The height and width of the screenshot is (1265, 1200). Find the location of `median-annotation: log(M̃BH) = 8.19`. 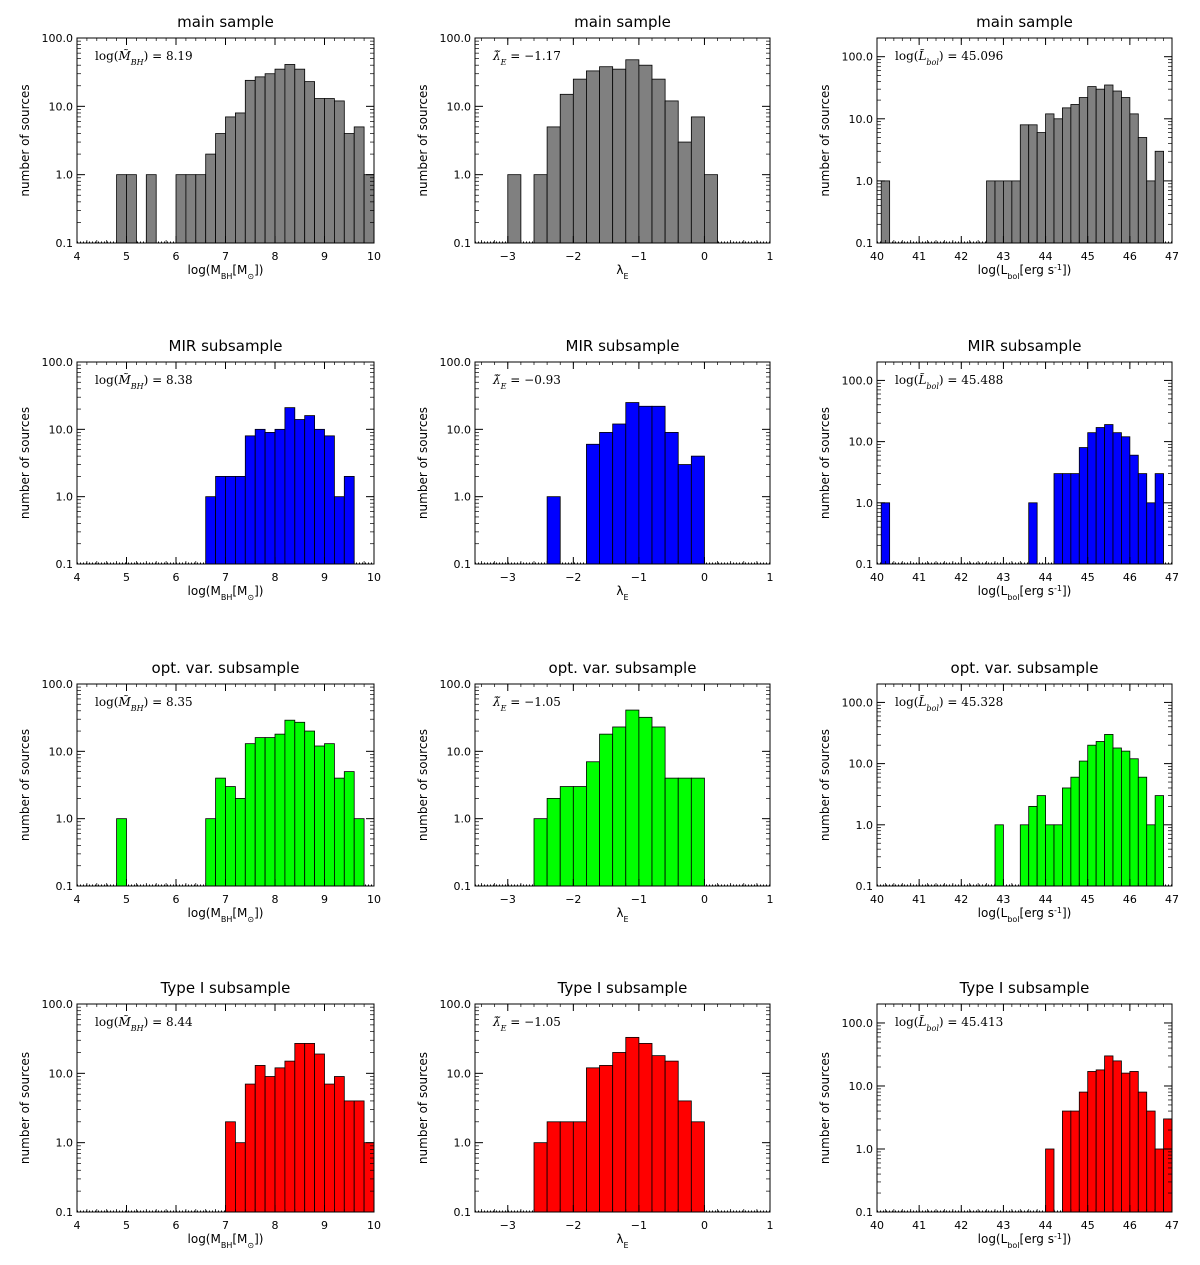

median-annotation: log(M̃BH) = 8.19 is located at coordinates (144, 57).